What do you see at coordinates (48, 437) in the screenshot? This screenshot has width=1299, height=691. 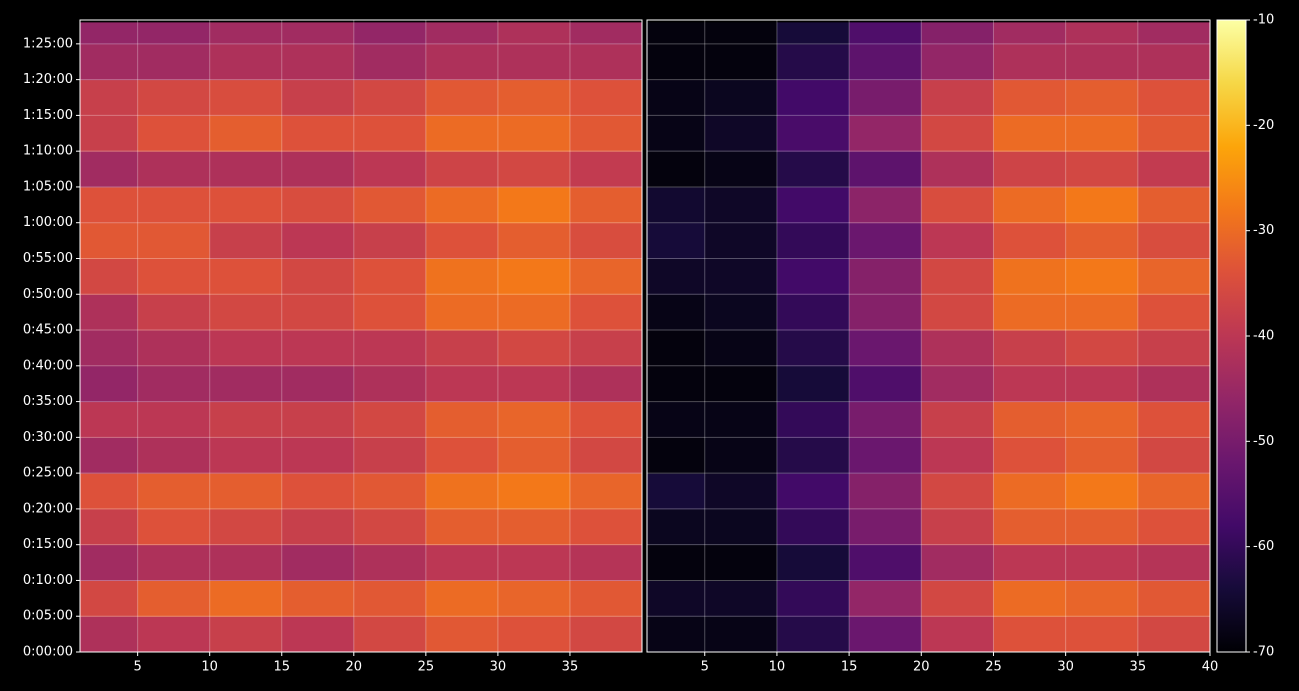 I see `y-tick-label: 0:30:00` at bounding box center [48, 437].